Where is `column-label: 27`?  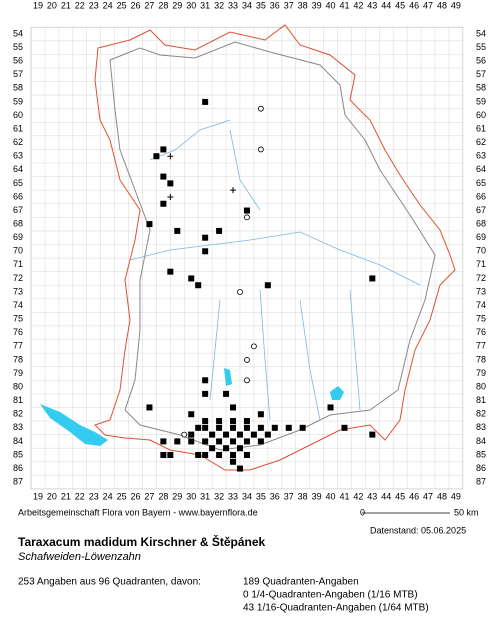 column-label: 27 is located at coordinates (149, 5).